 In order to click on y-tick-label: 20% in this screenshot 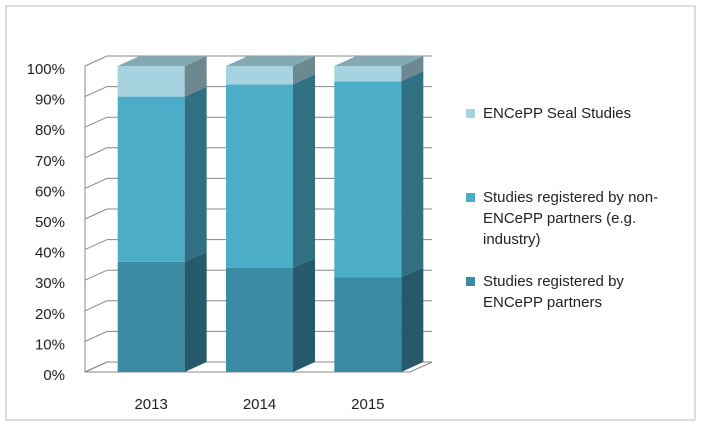, I will do `click(50, 314)`.